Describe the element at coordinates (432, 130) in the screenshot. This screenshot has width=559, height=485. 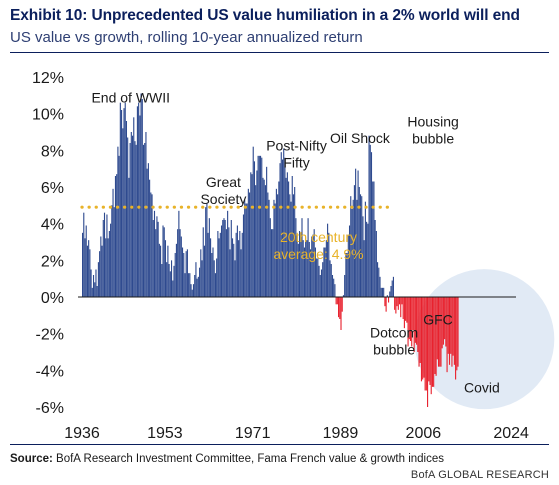
I see `annotation-label: Housing bubble` at that location.